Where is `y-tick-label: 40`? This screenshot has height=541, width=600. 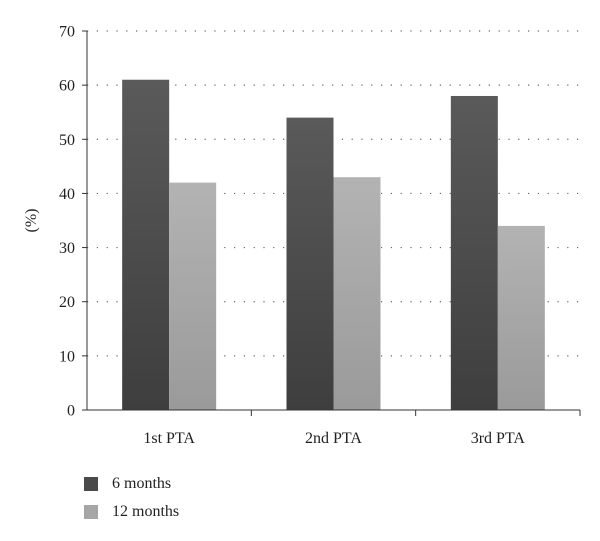
y-tick-label: 40 is located at coordinates (67, 194).